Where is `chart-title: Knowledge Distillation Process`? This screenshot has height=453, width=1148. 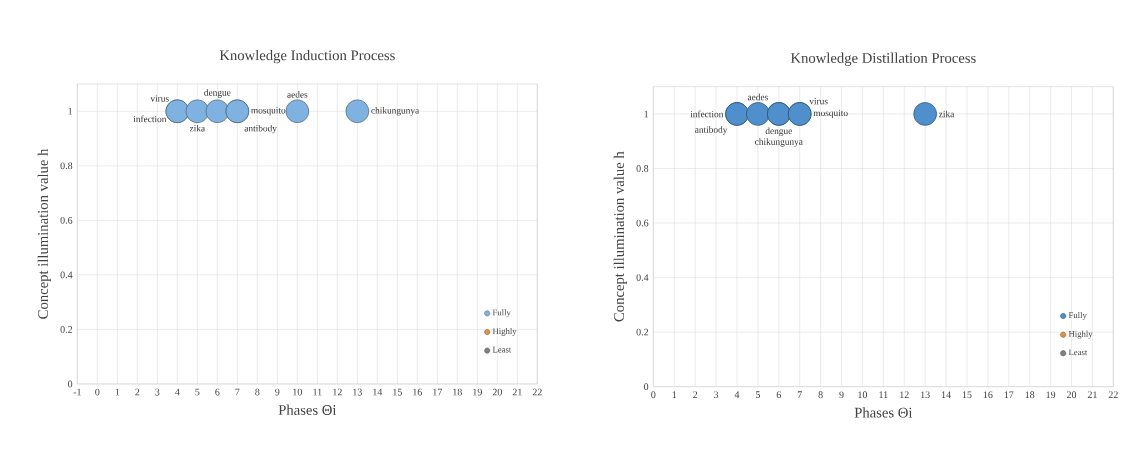 chart-title: Knowledge Distillation Process is located at coordinates (883, 59).